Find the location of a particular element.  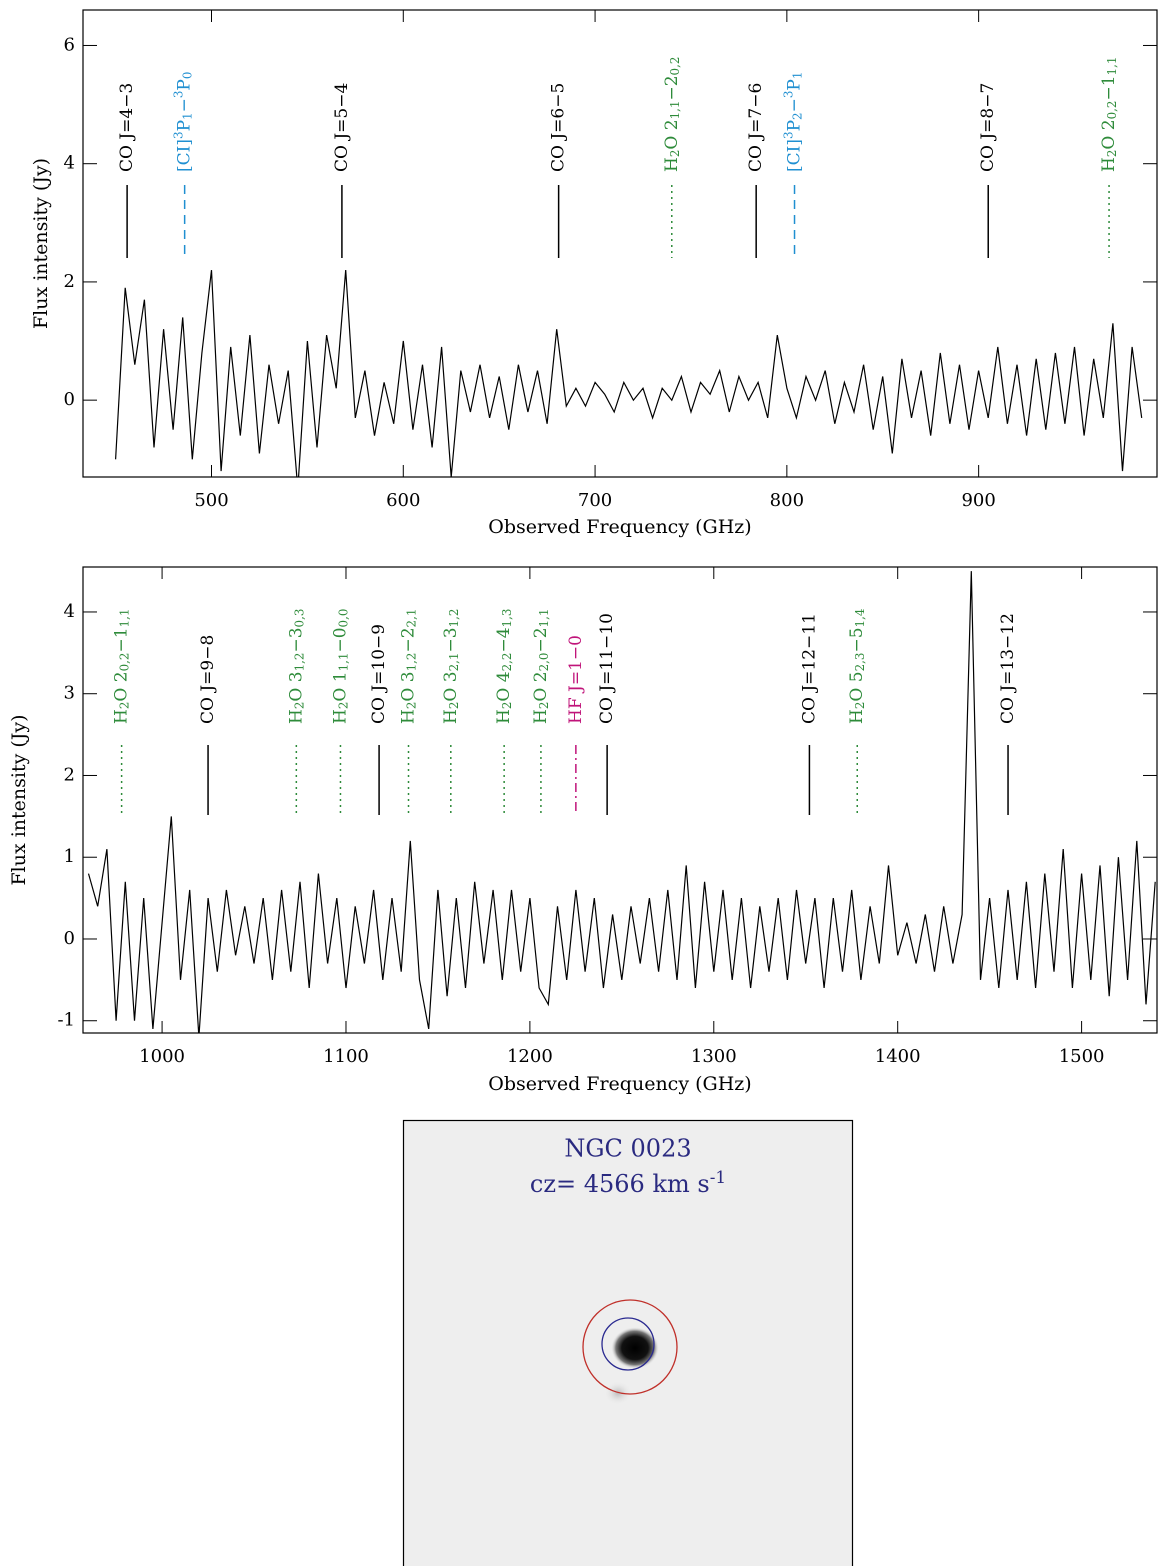

x-tick-label: 900 is located at coordinates (978, 500).